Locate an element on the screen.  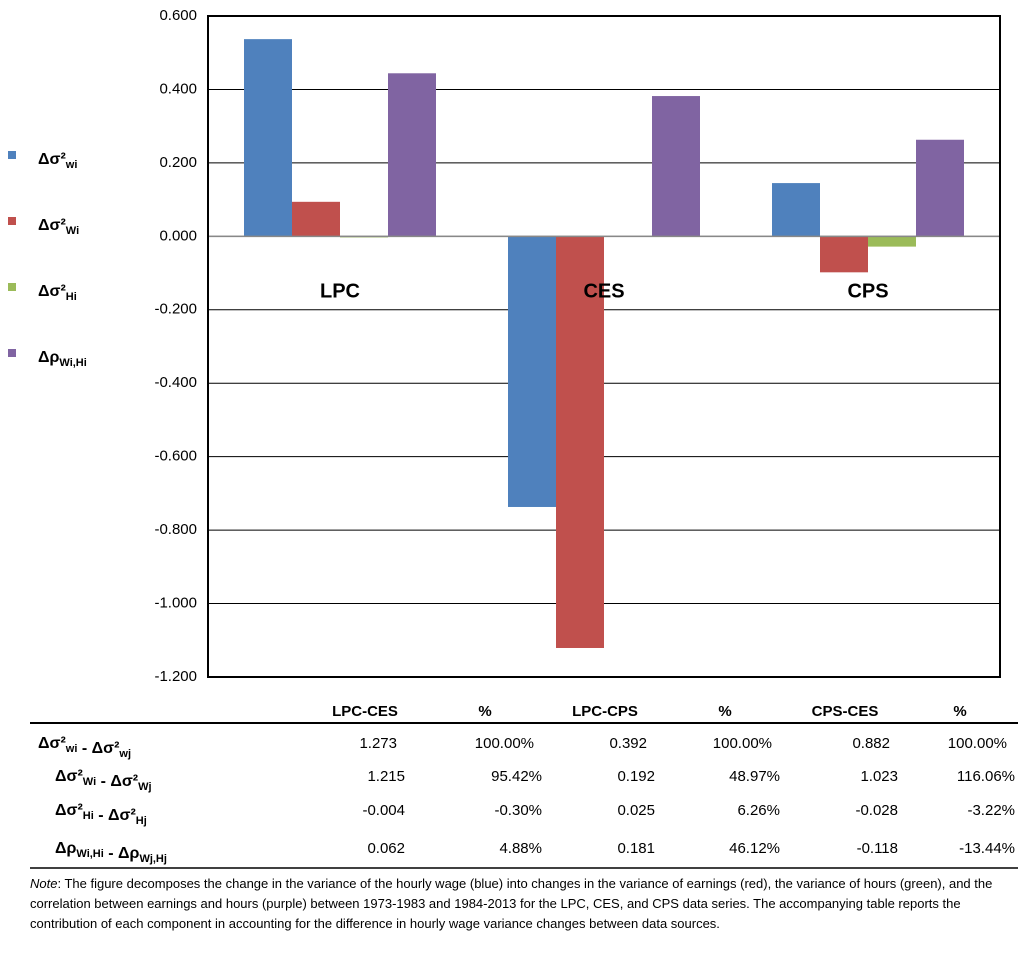
category-label: LPC is located at coordinates (340, 291).